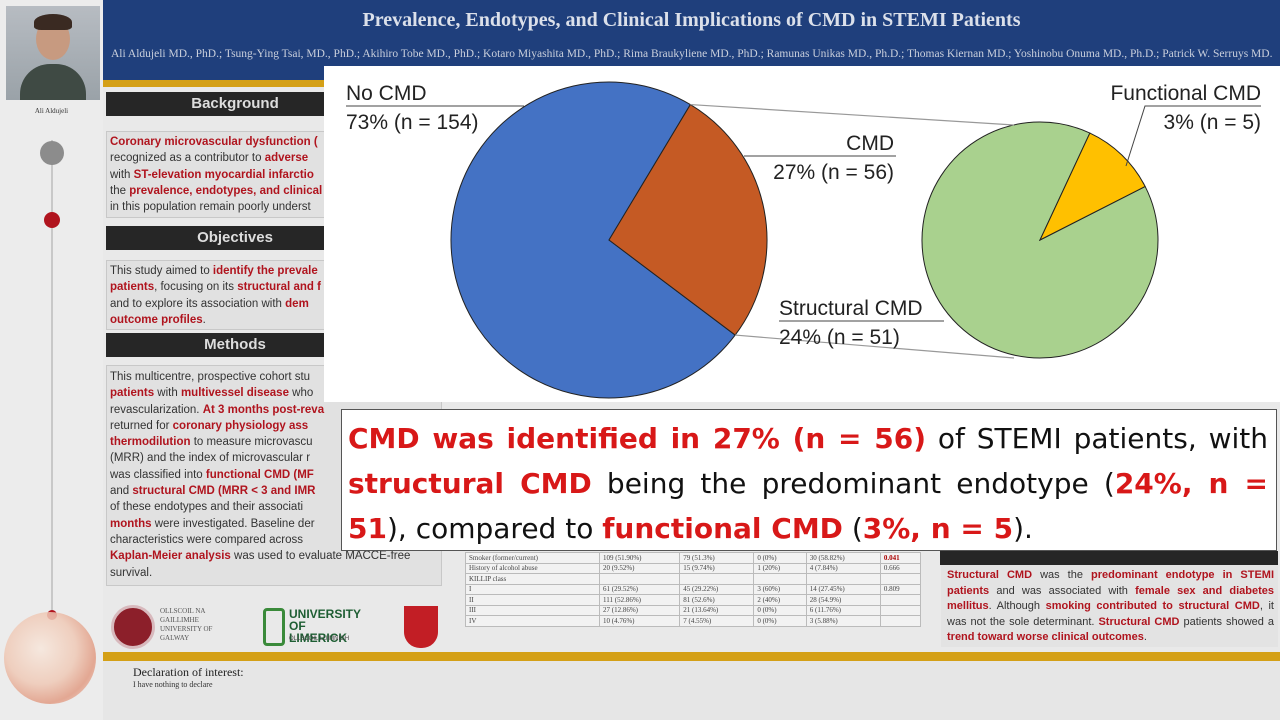  I want to click on table-cell: 14 (27.45%), so click(843, 589).